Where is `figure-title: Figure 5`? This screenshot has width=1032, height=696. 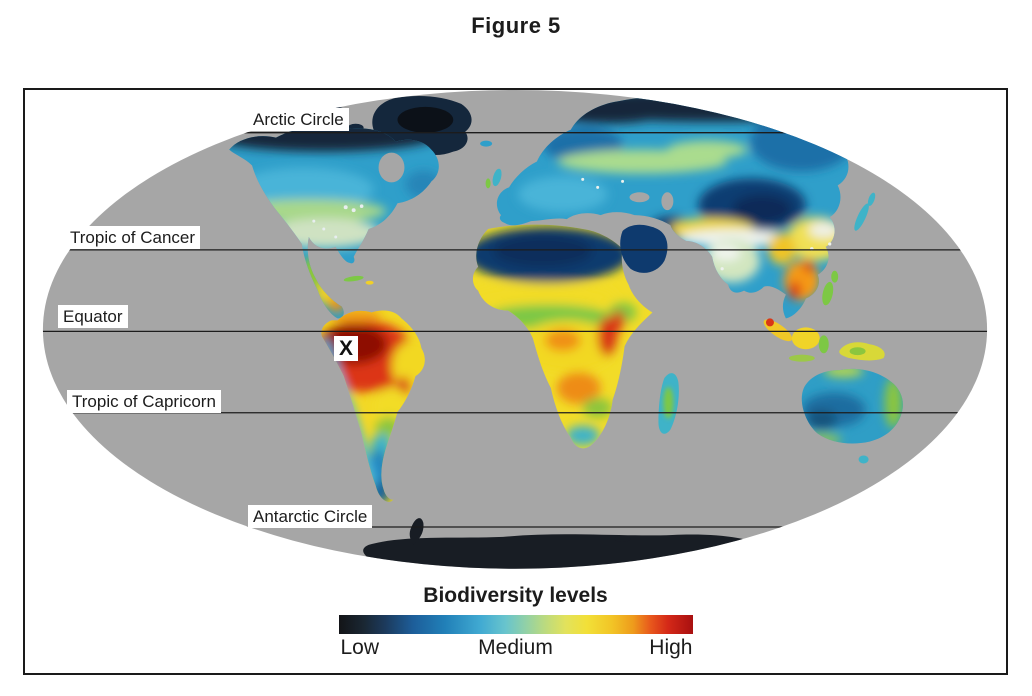
figure-title: Figure 5 is located at coordinates (516, 25).